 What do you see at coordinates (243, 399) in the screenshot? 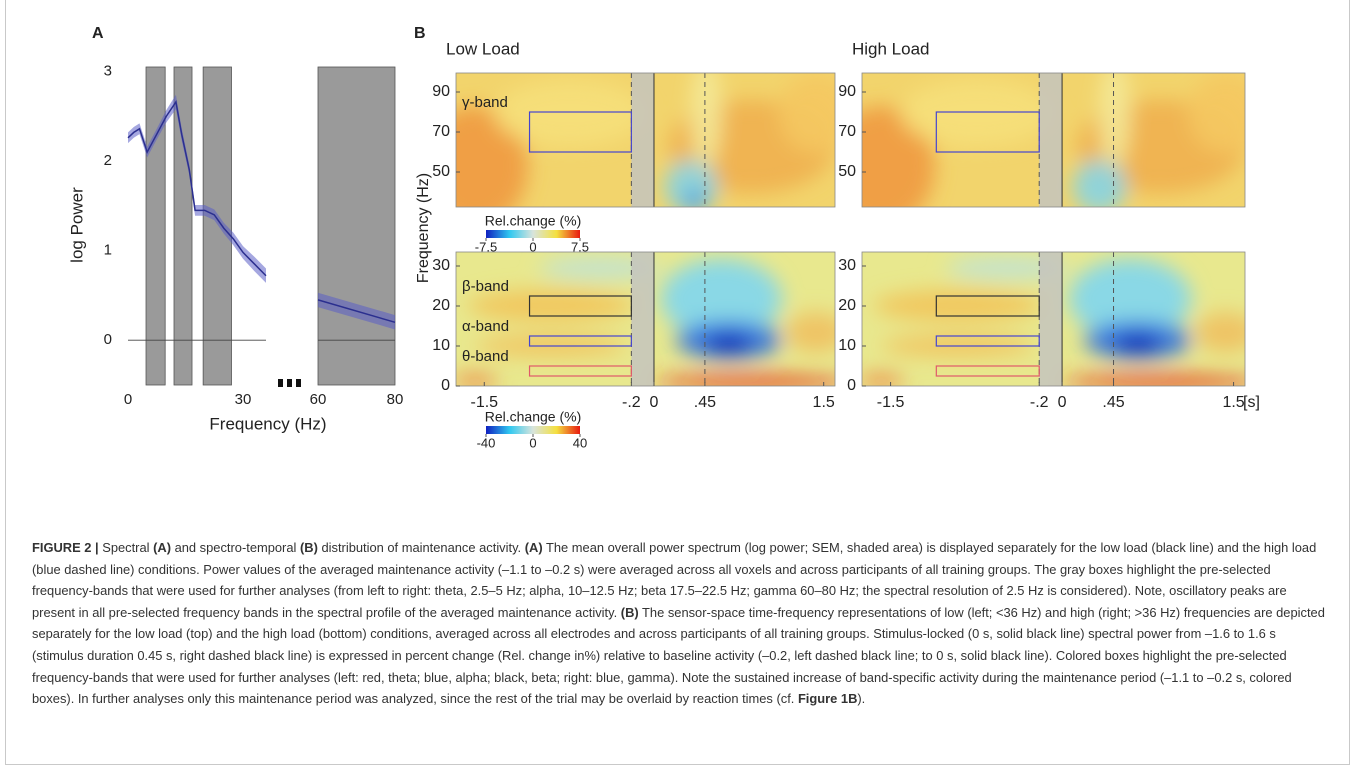
I see `x-tick-label: 30` at bounding box center [243, 399].